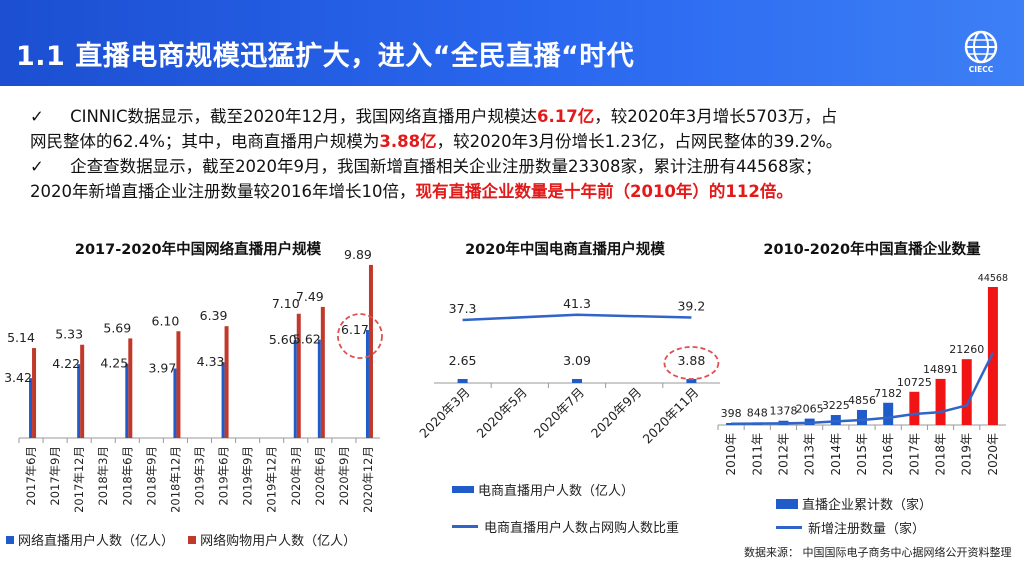  What do you see at coordinates (272, 539) in the screenshot?
I see `chart1-legend-item-2: 网络购物用户人数（亿人）` at bounding box center [272, 539].